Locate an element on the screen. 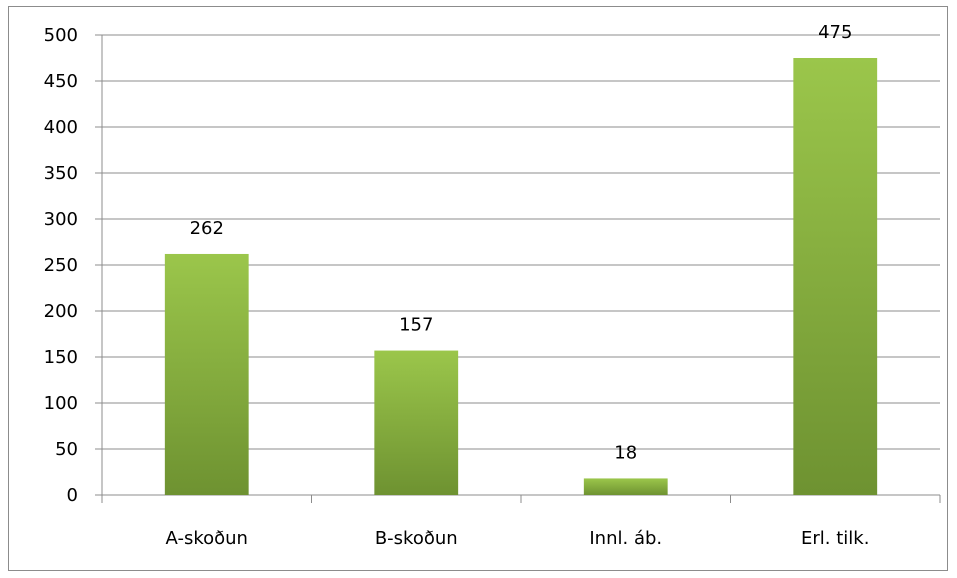 The width and height of the screenshot is (957, 578). data-label: 262 is located at coordinates (207, 228).